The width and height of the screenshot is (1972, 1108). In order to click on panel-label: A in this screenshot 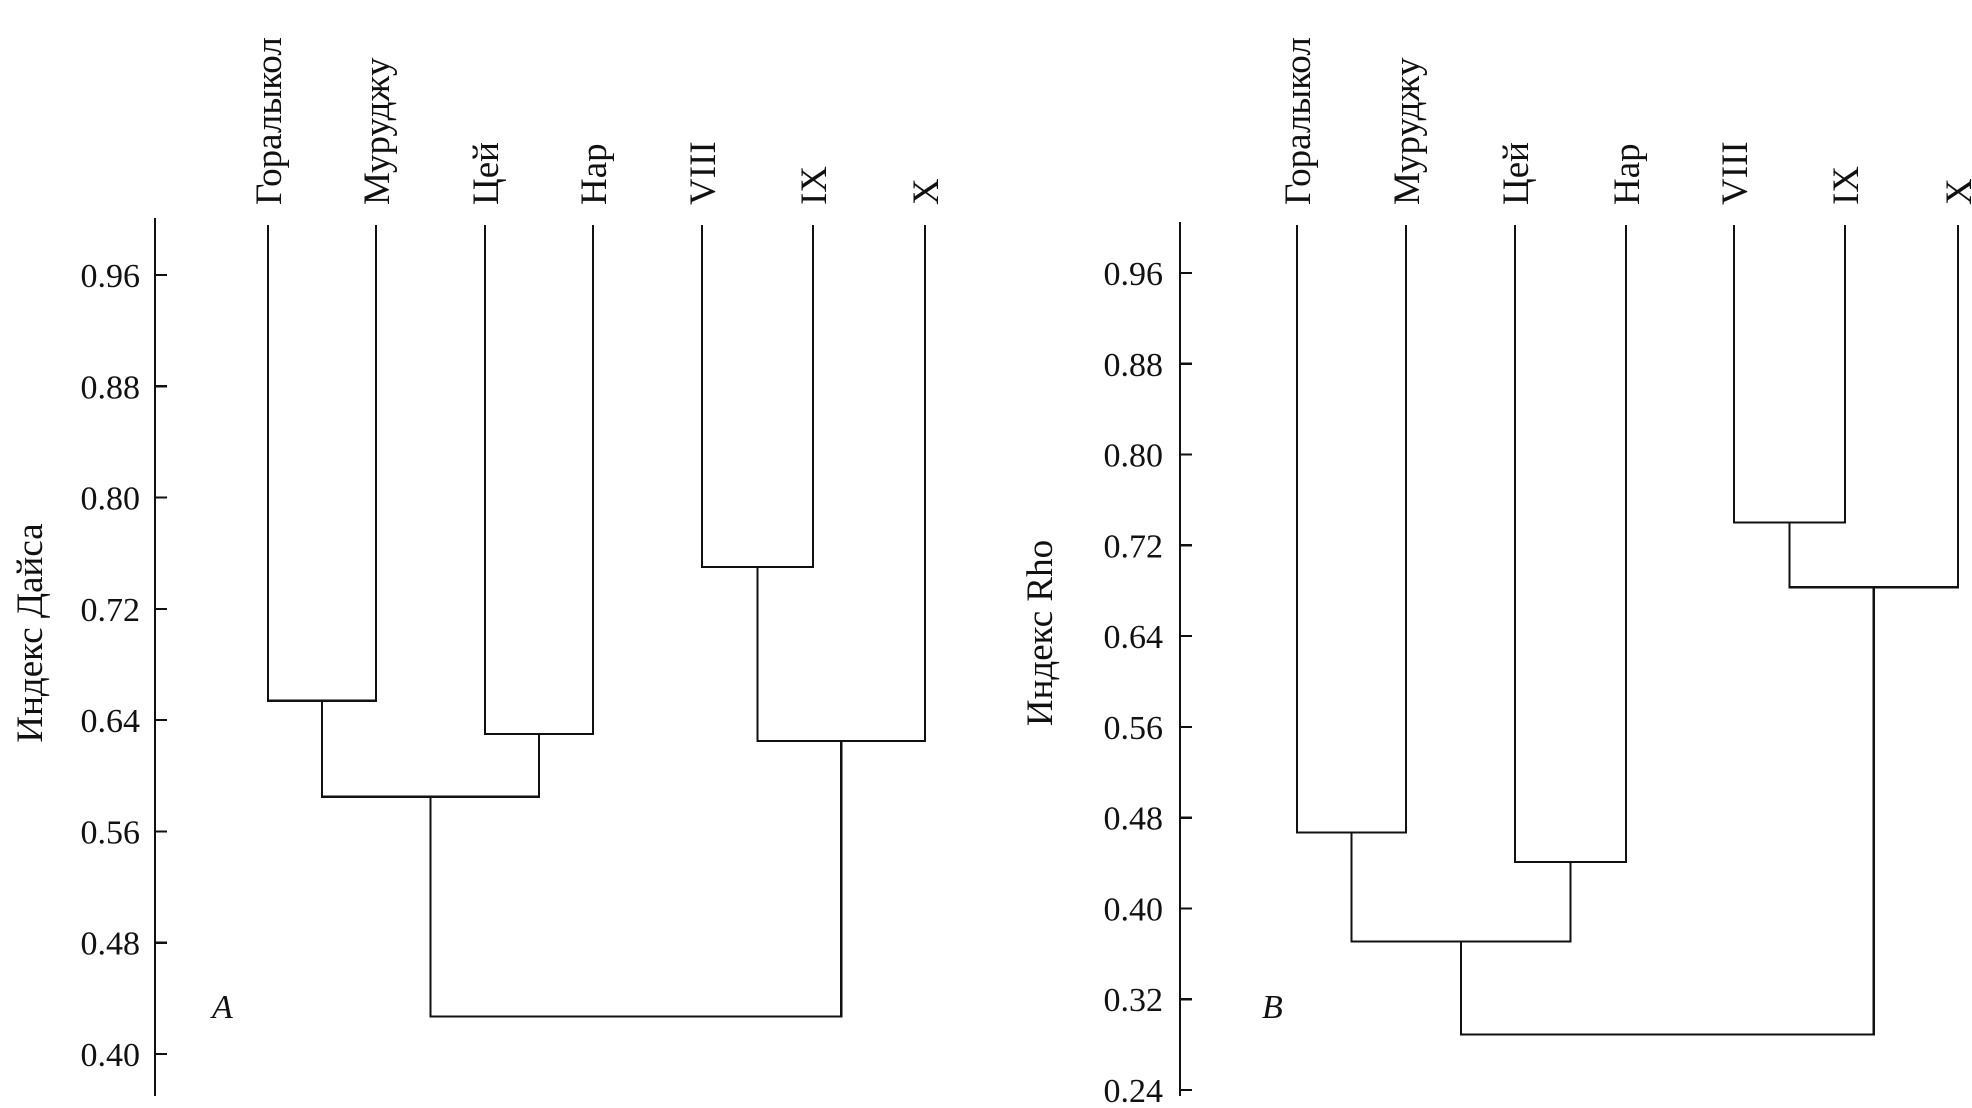, I will do `click(221, 1007)`.